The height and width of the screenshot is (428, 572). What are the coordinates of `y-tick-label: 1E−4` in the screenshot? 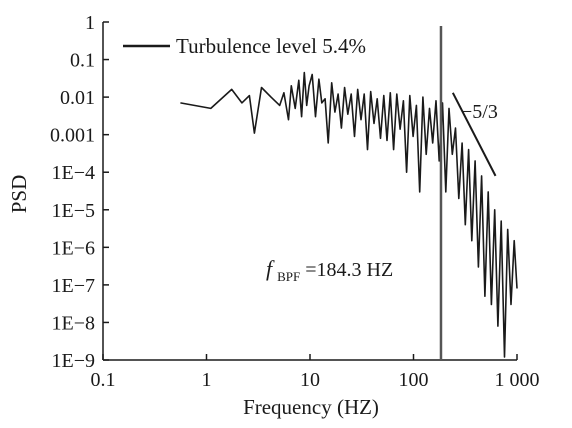 It's located at (74, 173).